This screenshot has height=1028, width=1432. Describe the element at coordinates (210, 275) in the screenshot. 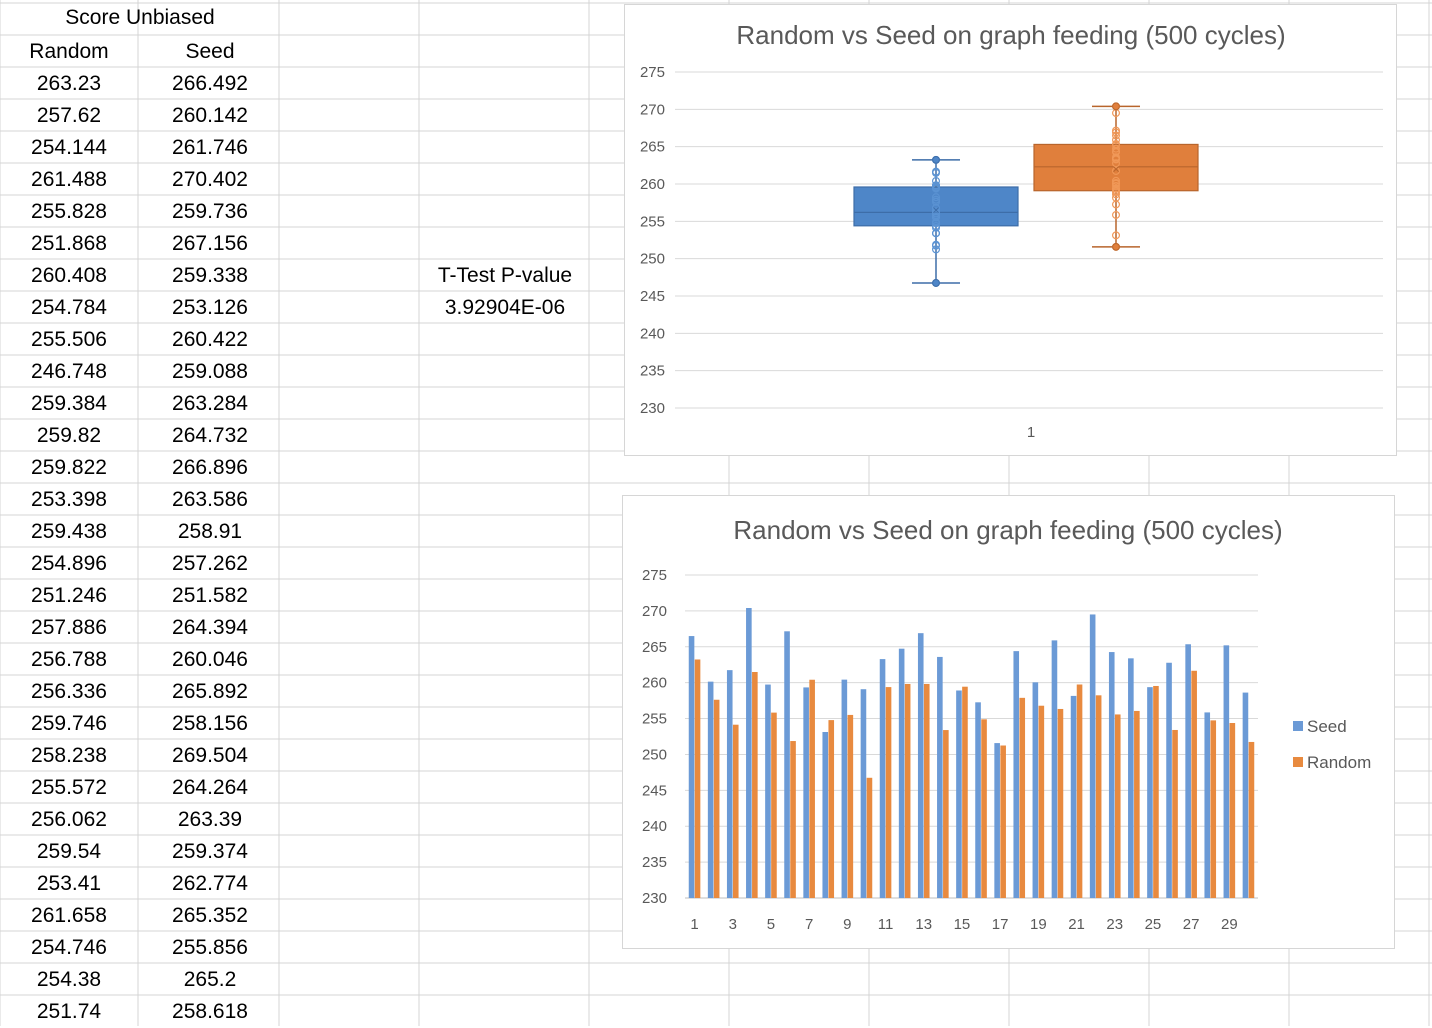

I see `seed-cell: 259.338` at that location.